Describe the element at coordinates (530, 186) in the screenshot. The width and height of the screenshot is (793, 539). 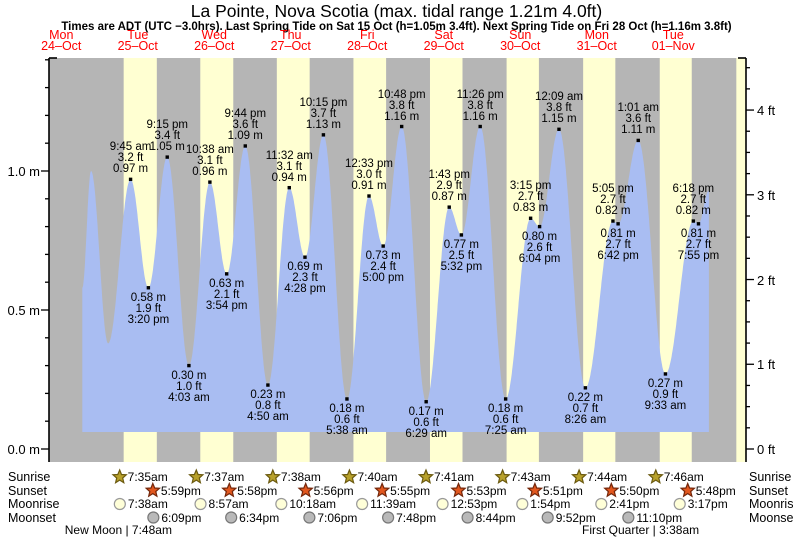
I see `tide-time: 3:15 pm` at that location.